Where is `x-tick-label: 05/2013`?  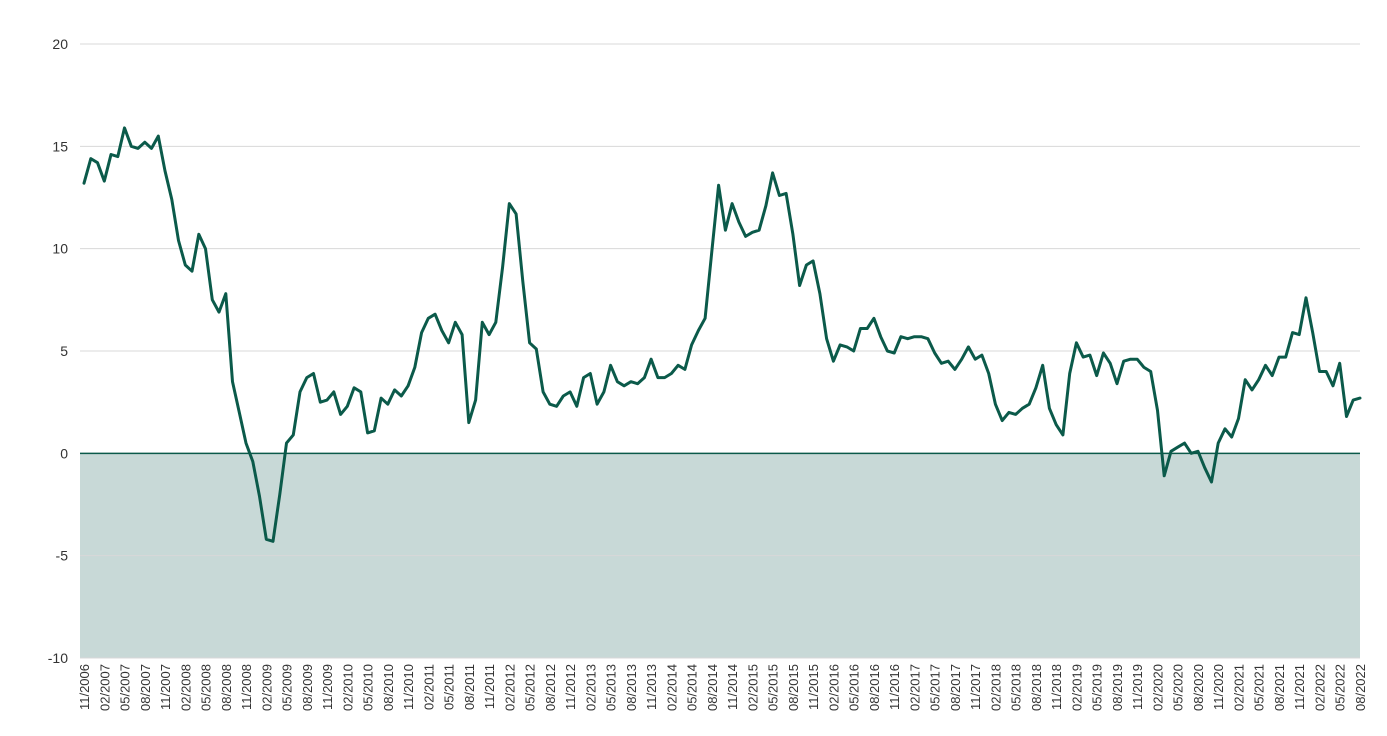 x-tick-label: 05/2013 is located at coordinates (611, 687).